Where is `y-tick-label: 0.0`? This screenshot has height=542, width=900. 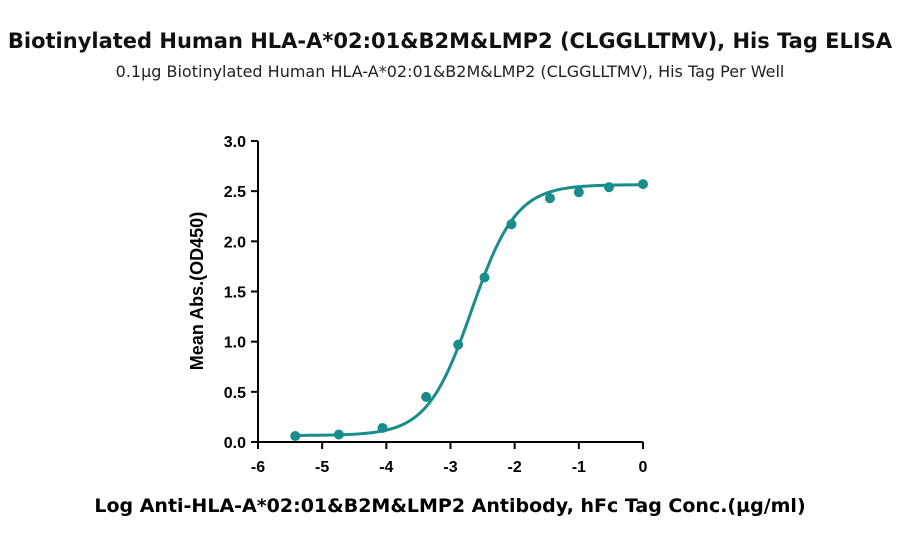
y-tick-label: 0.0 is located at coordinates (235, 443).